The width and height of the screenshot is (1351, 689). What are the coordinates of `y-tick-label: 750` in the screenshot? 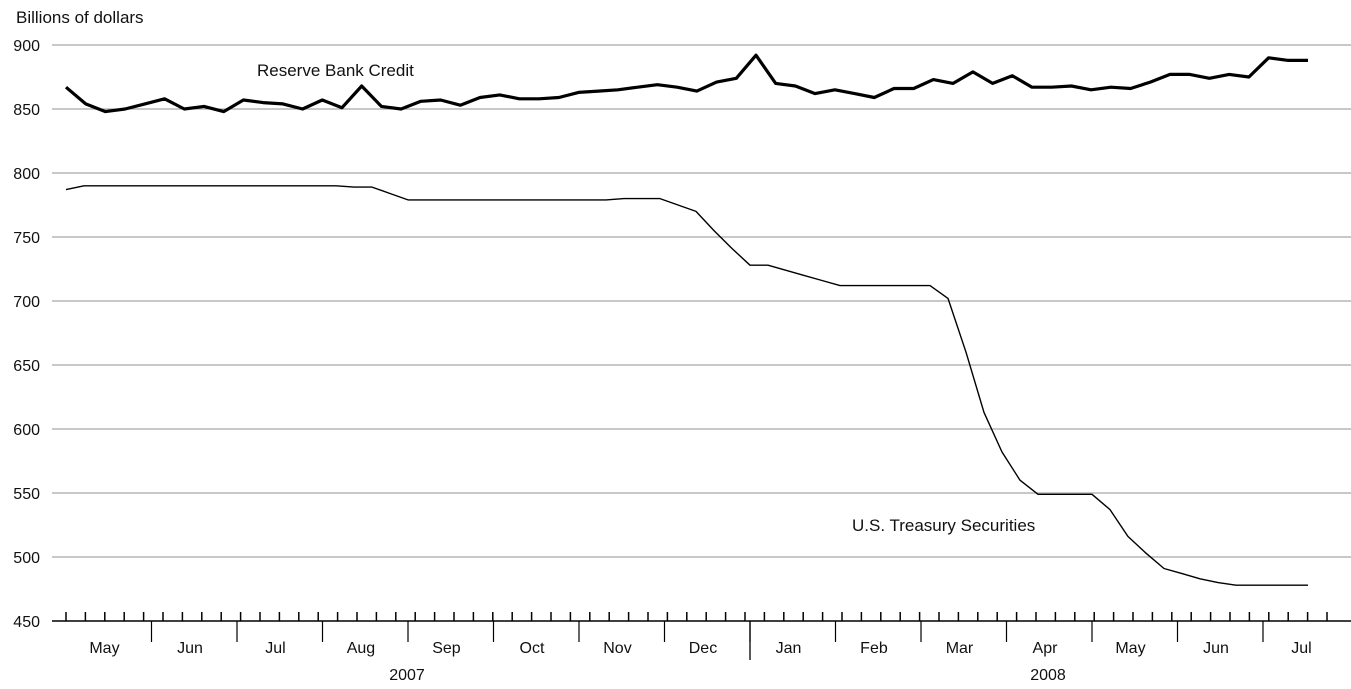 It's located at (26, 238).